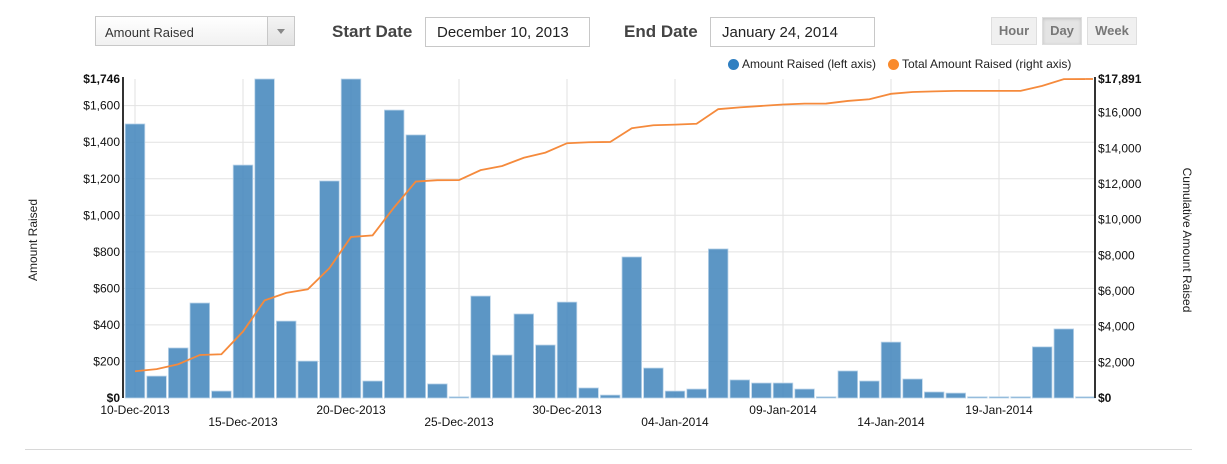 Image resolution: width=1227 pixels, height=464 pixels. Describe the element at coordinates (106, 325) in the screenshot. I see `left-tick-label: $400` at that location.